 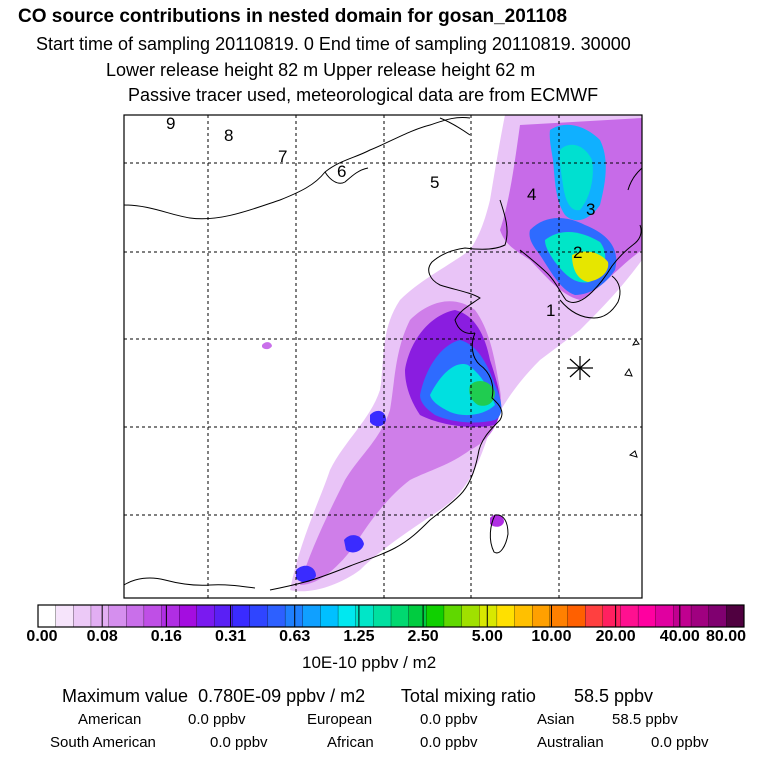 What do you see at coordinates (570, 742) in the screenshot?
I see `region-name-australian: Australian` at bounding box center [570, 742].